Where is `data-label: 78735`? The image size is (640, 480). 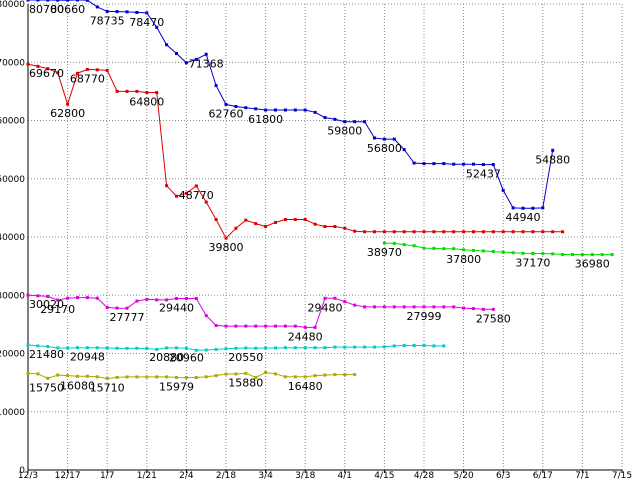
data-label: 78735 is located at coordinates (107, 20).